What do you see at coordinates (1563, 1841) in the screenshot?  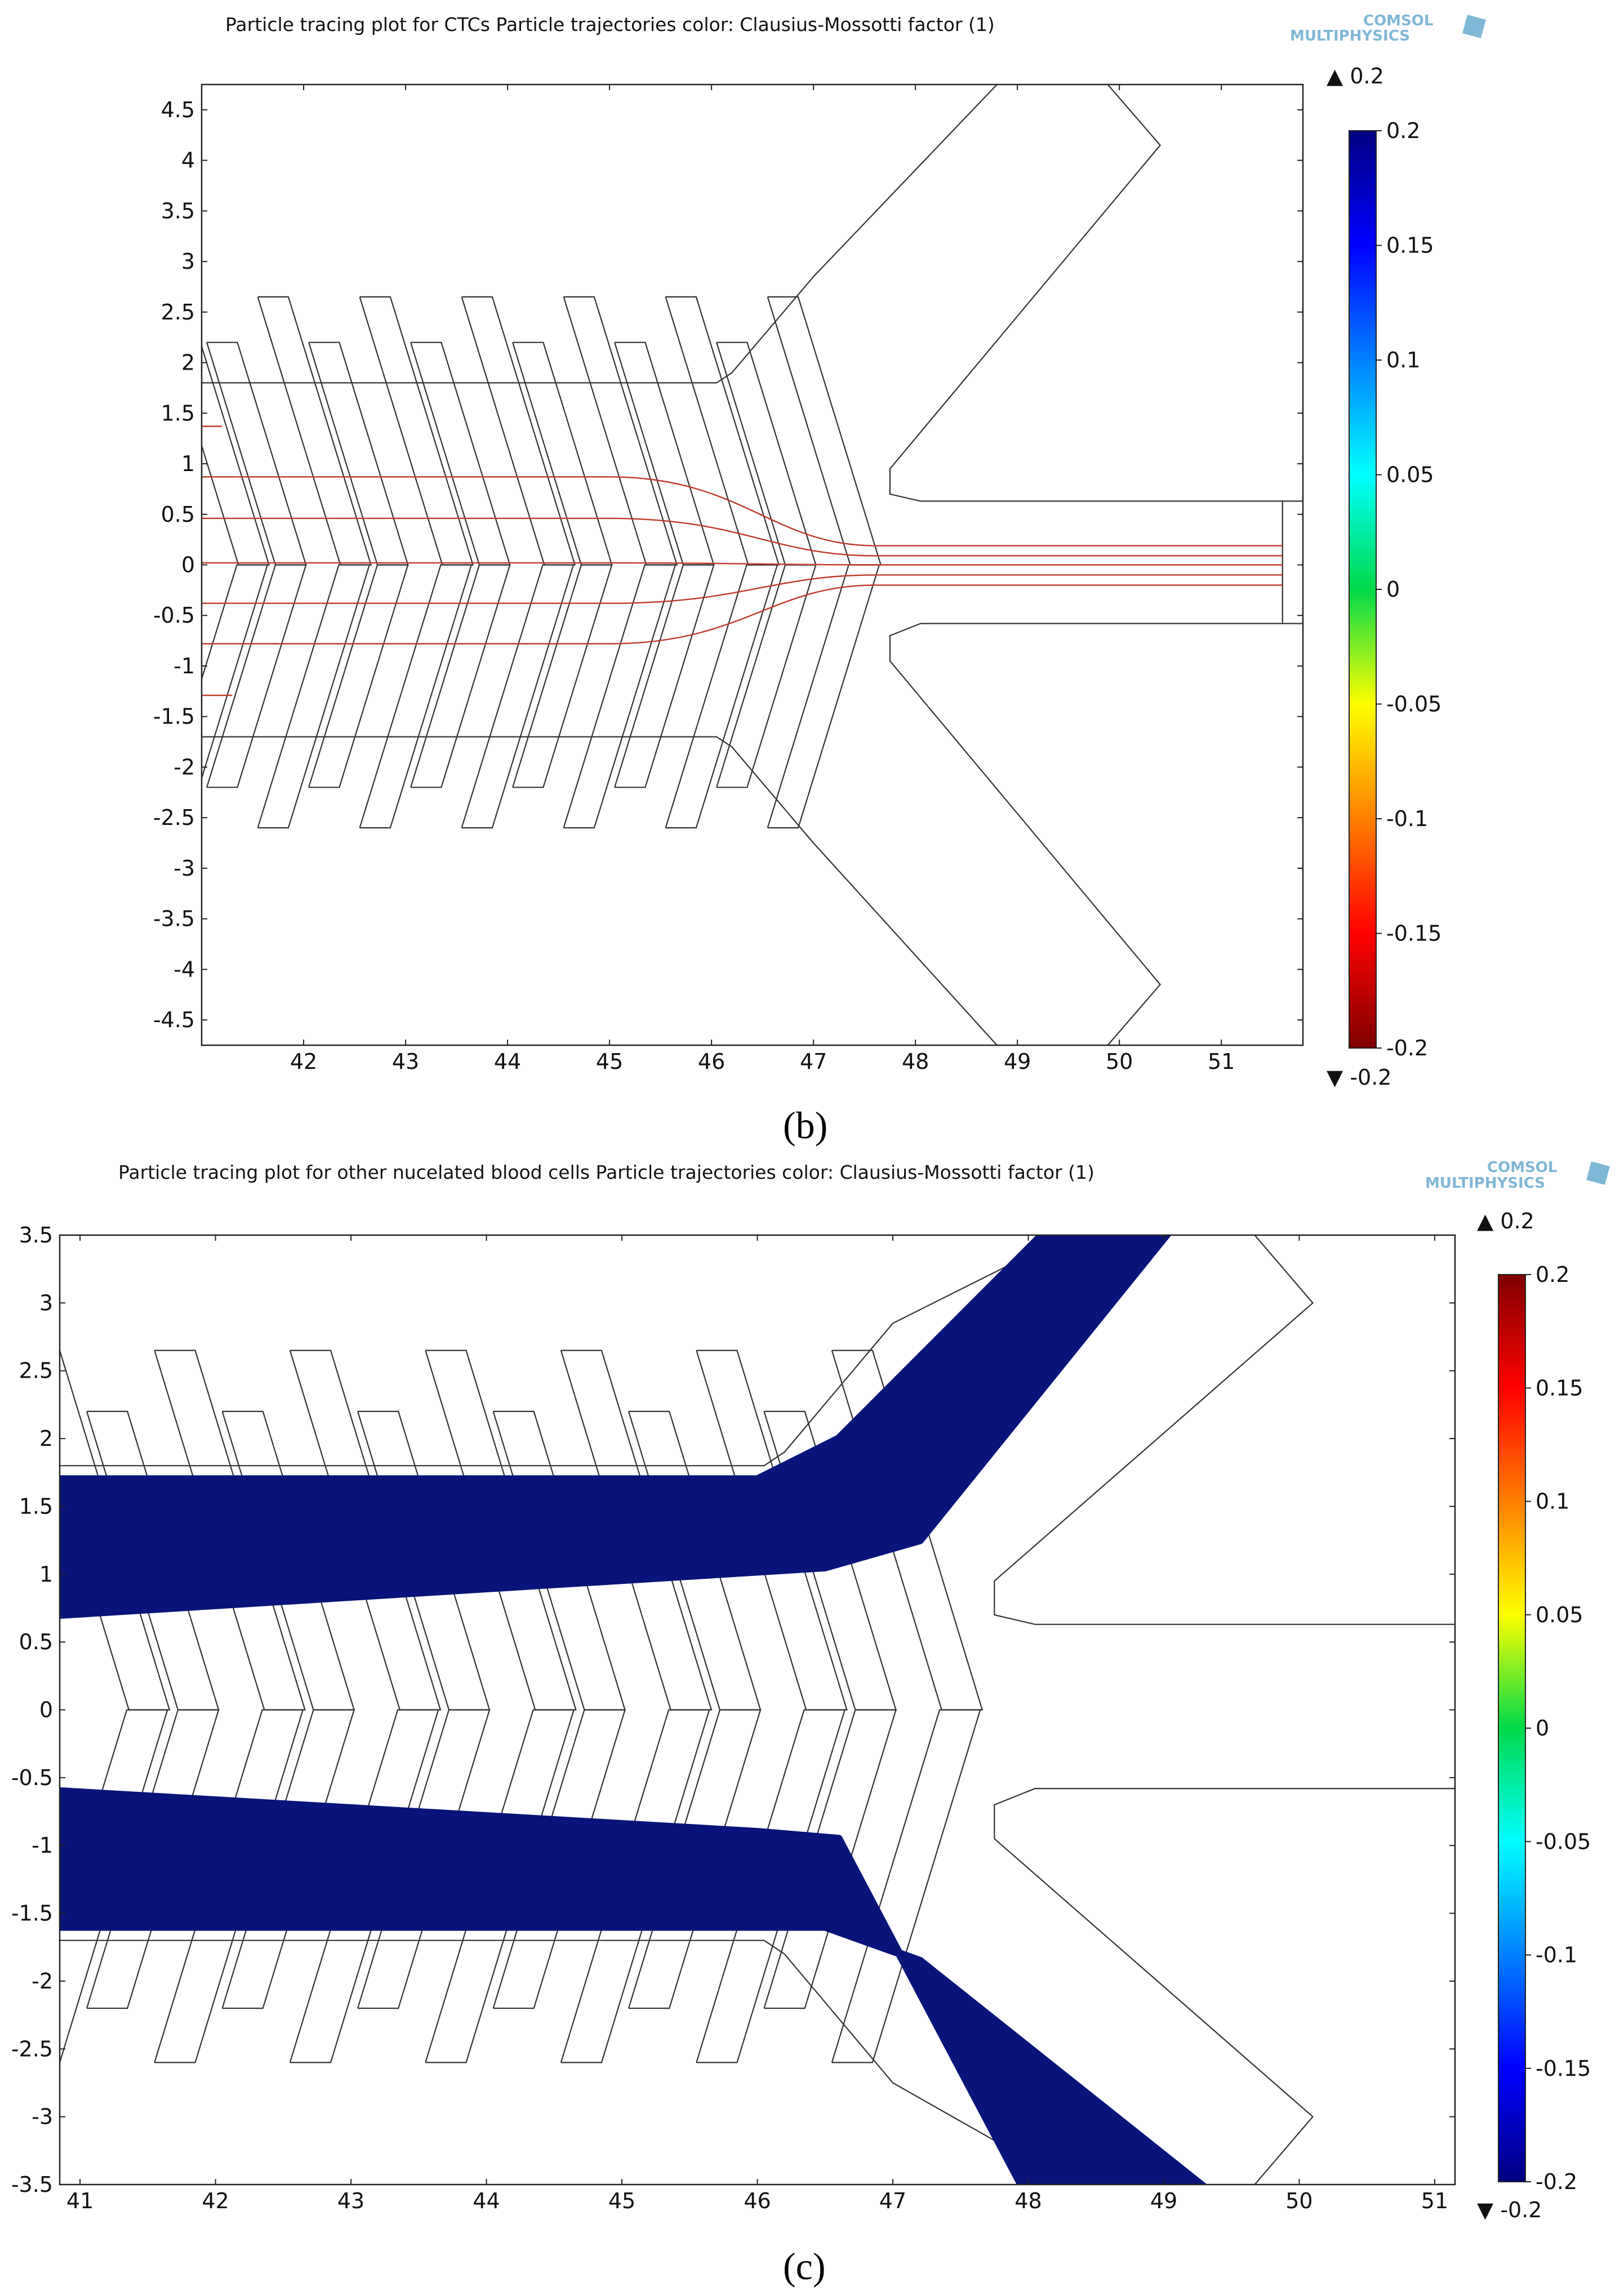 I see `colorbar-tick-label: -0.05` at bounding box center [1563, 1841].